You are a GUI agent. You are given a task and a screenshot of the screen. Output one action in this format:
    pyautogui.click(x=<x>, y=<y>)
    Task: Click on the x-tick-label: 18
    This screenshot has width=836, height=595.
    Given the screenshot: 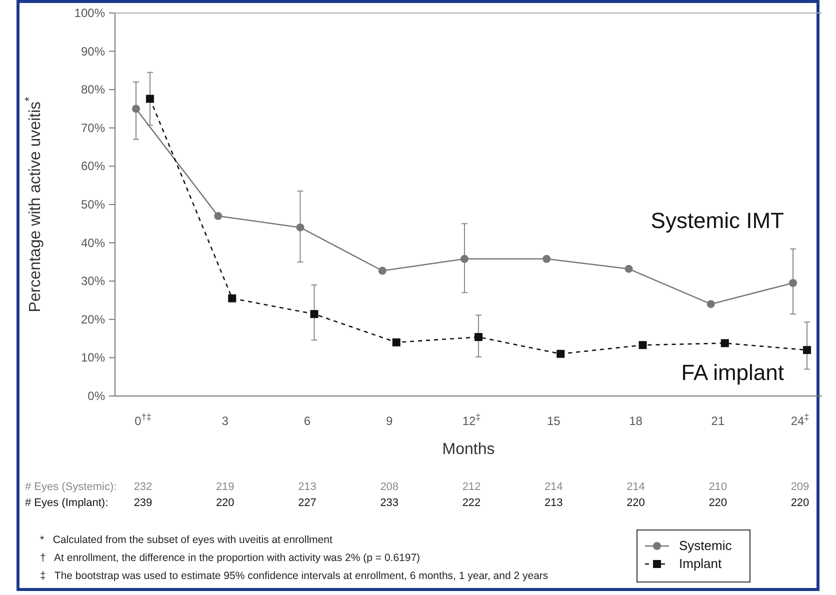 What is the action you would take?
    pyautogui.click(x=636, y=421)
    